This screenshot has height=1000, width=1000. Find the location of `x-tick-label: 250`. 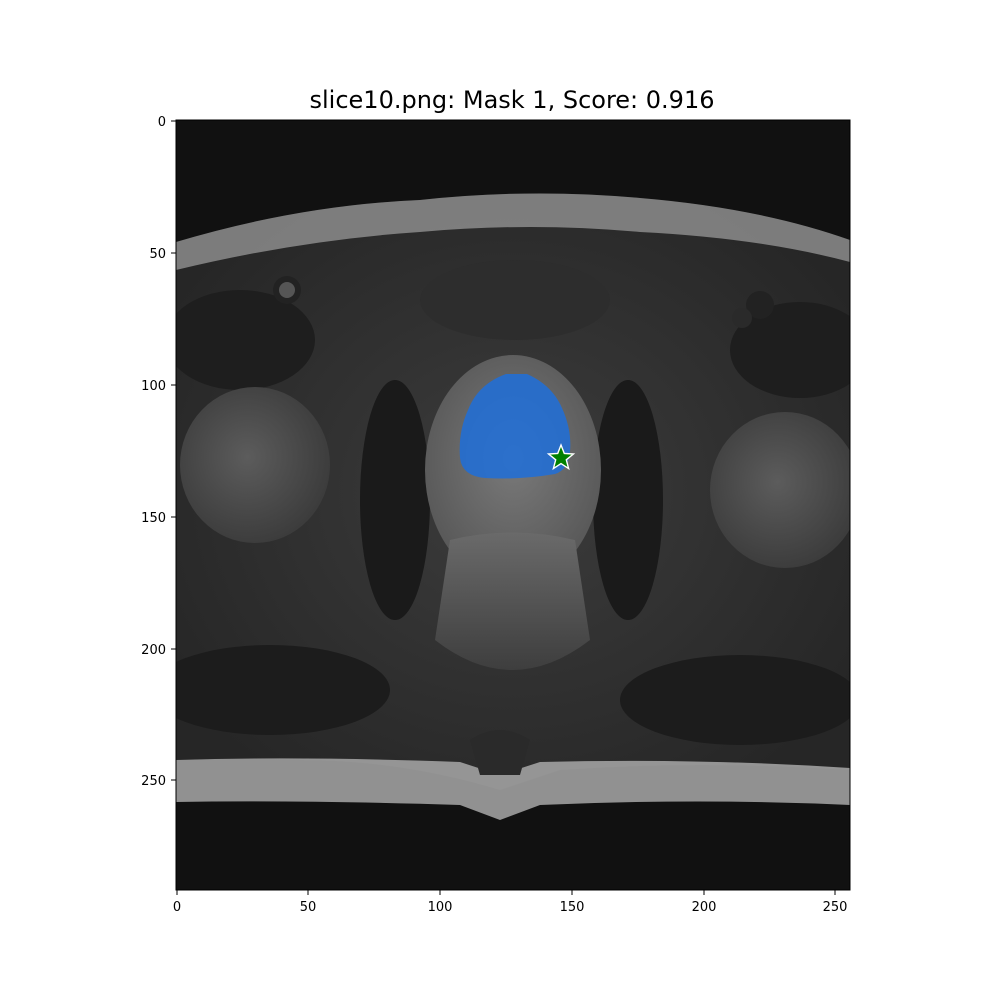

x-tick-label: 250 is located at coordinates (835, 907).